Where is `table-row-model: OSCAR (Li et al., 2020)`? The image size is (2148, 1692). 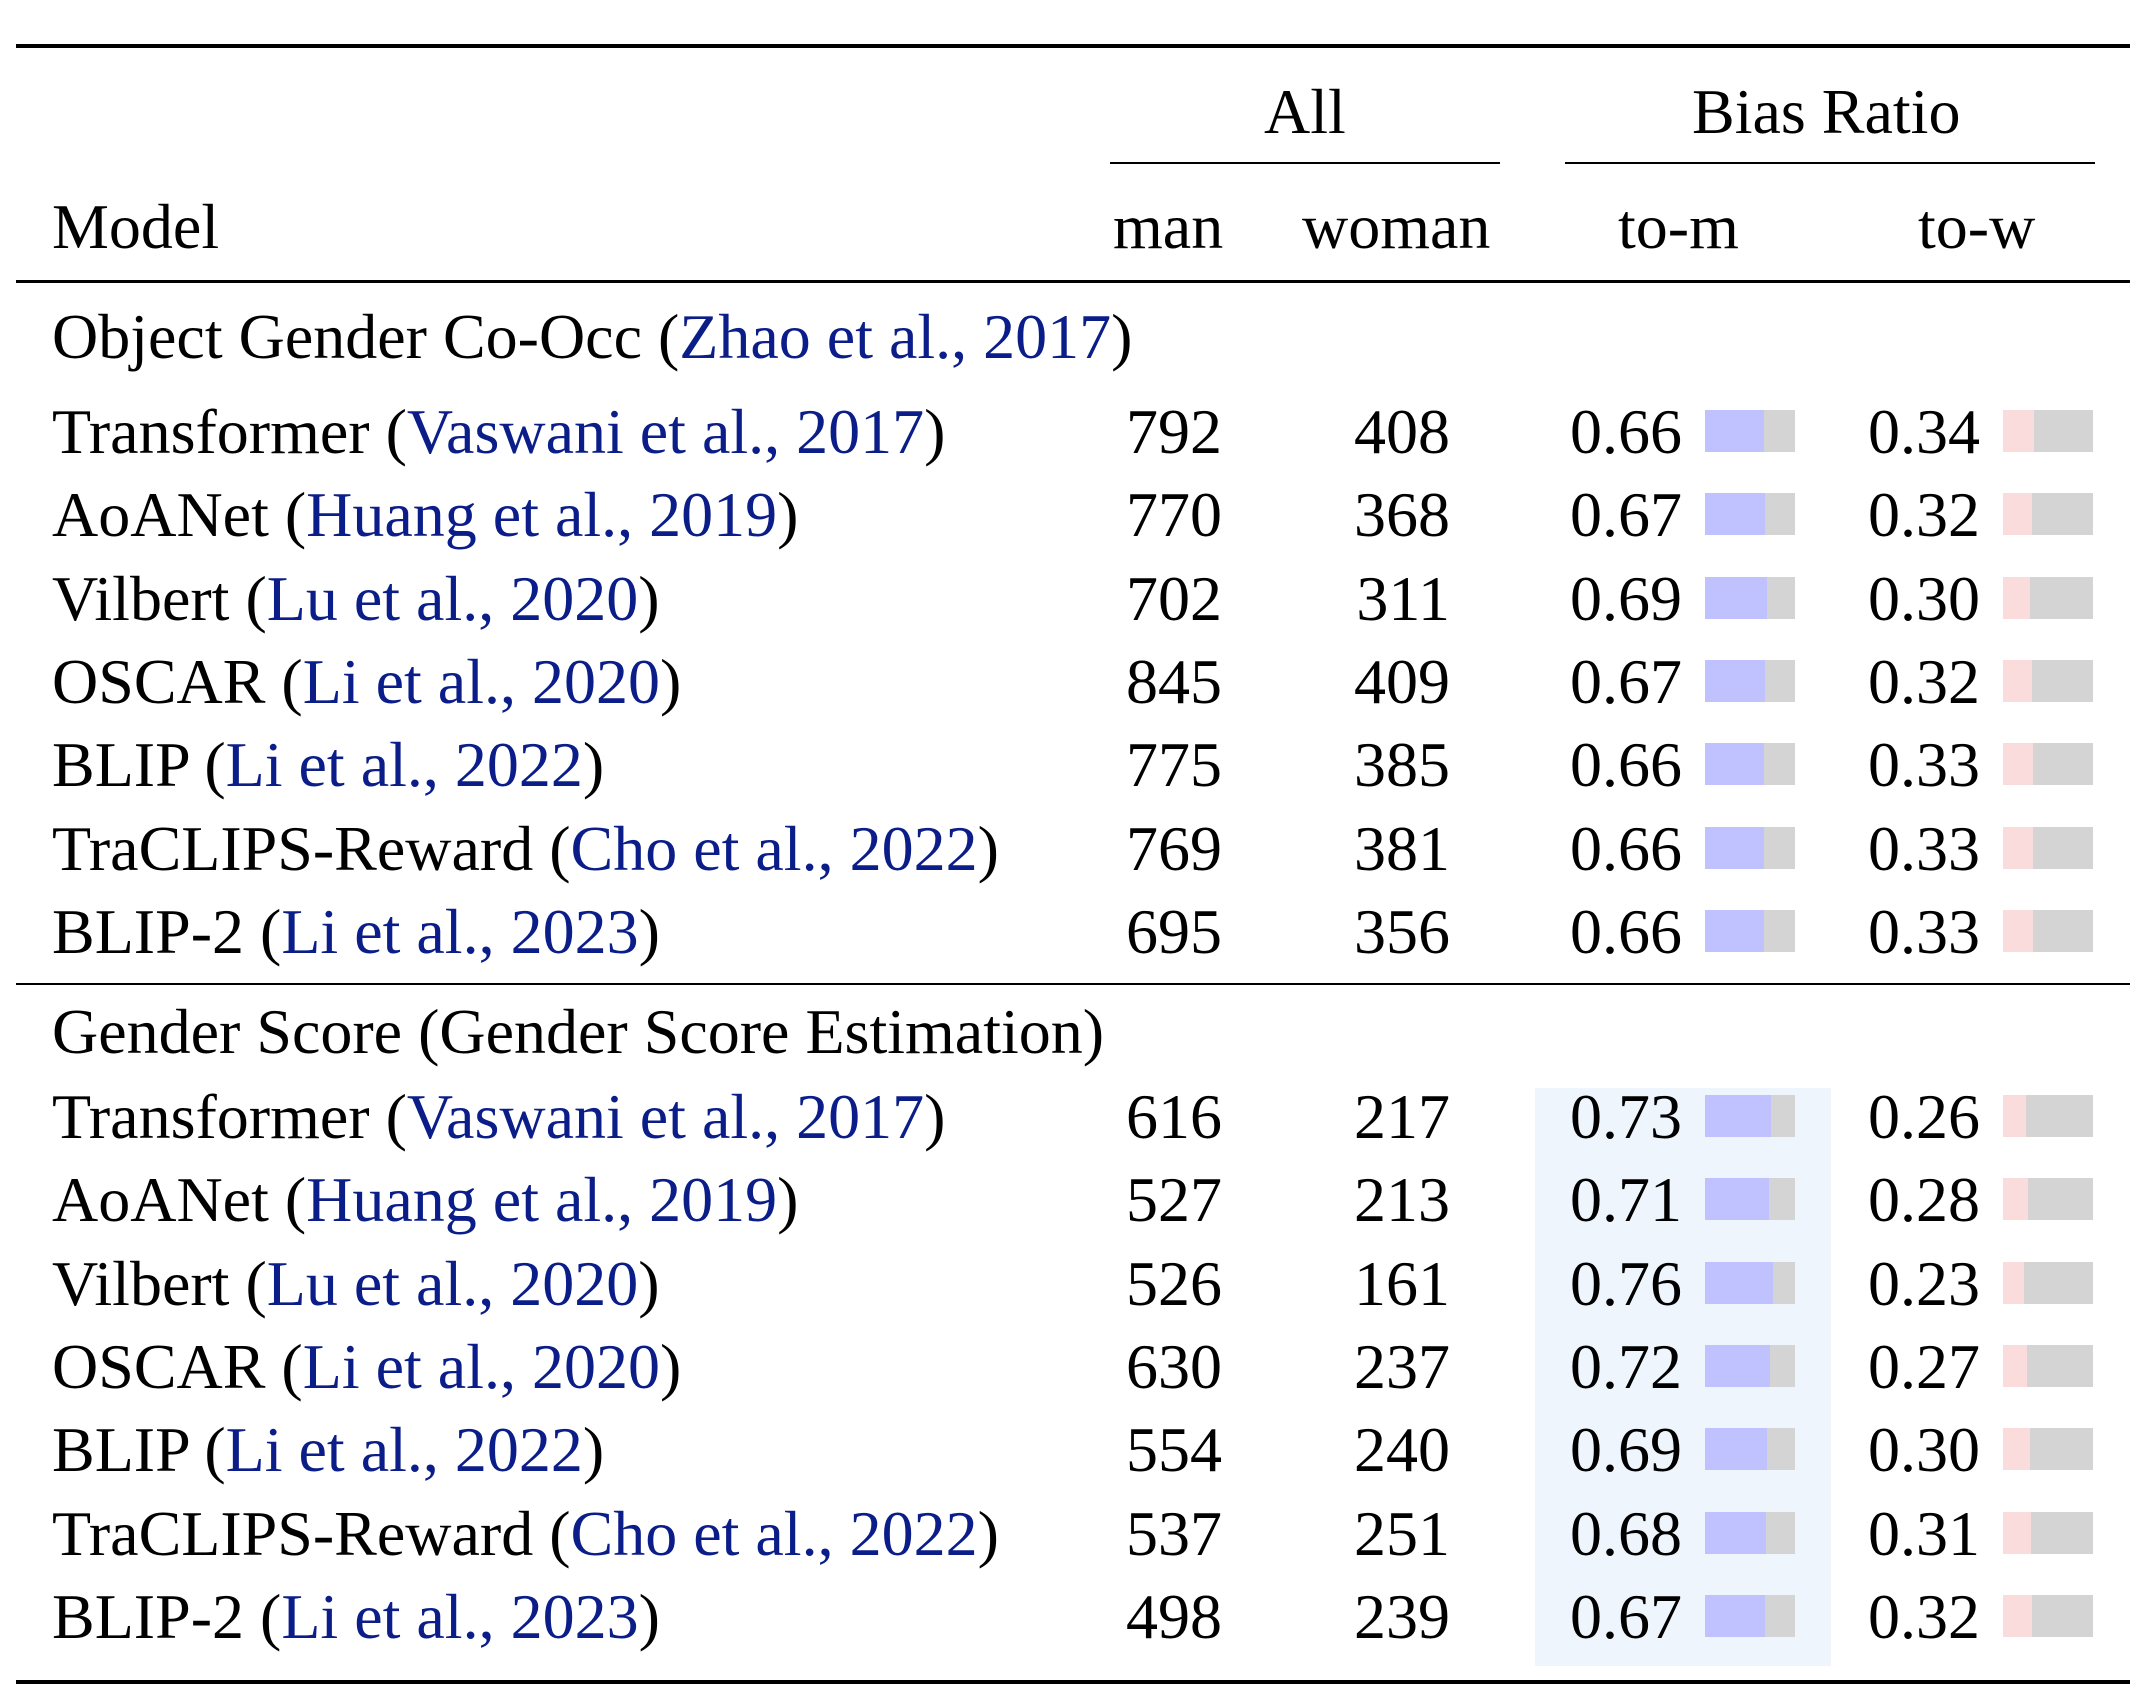 table-row-model: OSCAR (Li et al., 2020) is located at coordinates (366, 682).